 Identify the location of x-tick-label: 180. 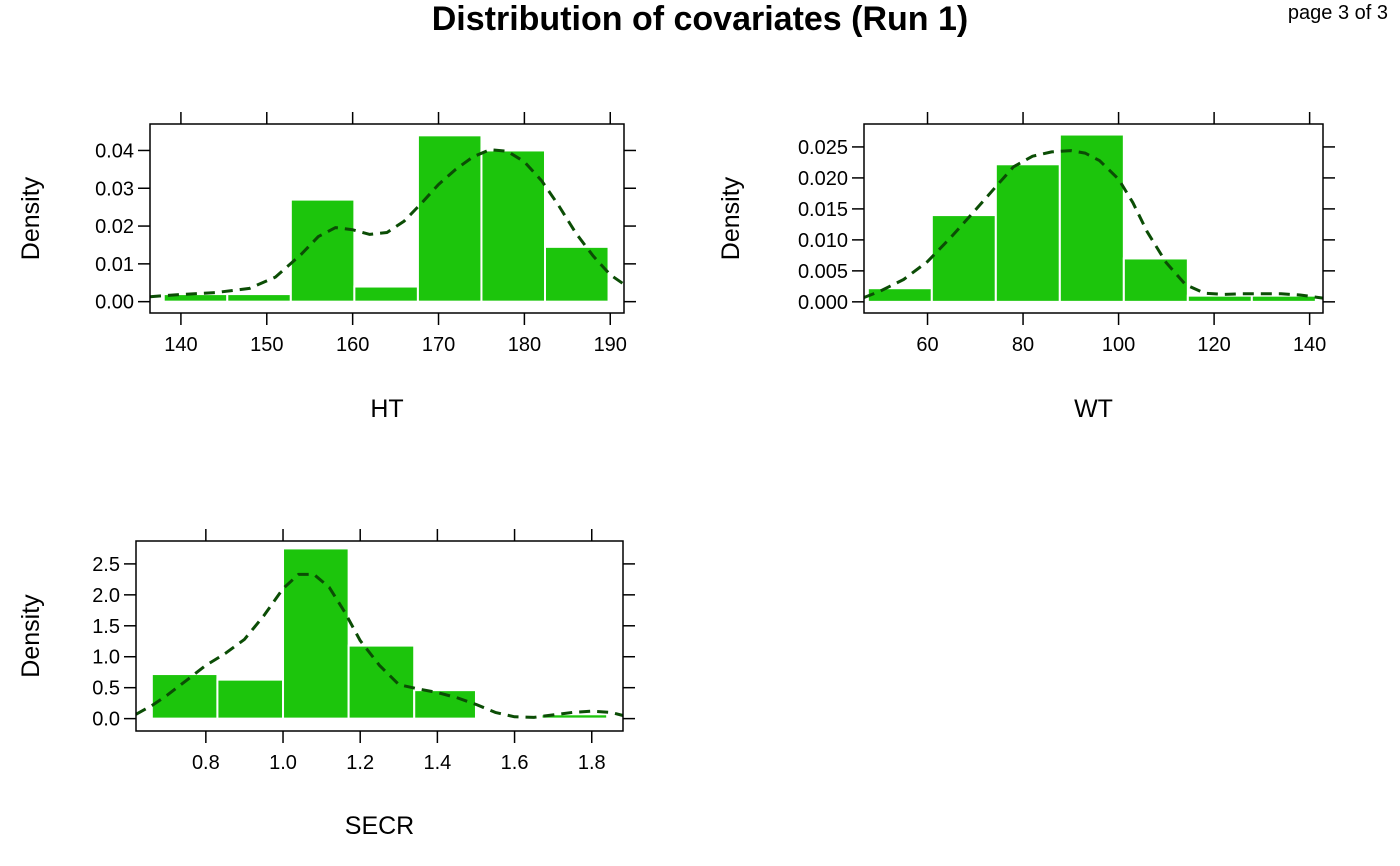
(524, 345).